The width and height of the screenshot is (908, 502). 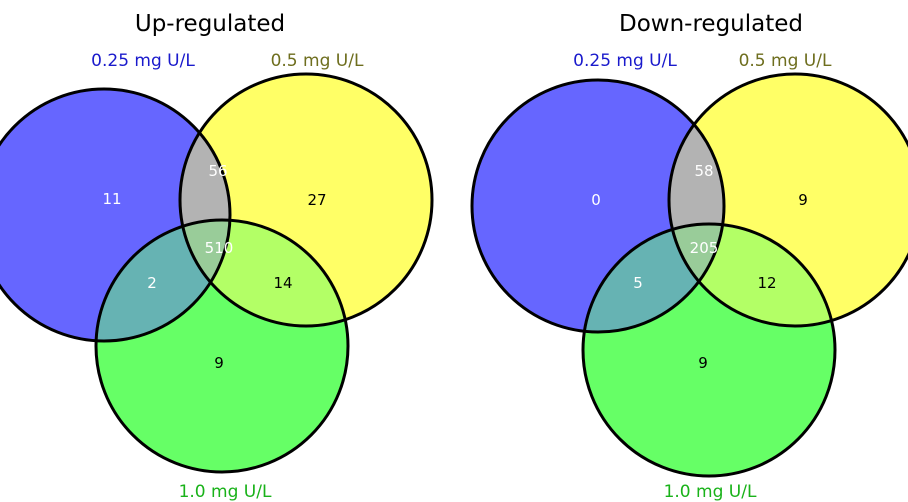 I want to click on count-a-only: 0, so click(x=596, y=200).